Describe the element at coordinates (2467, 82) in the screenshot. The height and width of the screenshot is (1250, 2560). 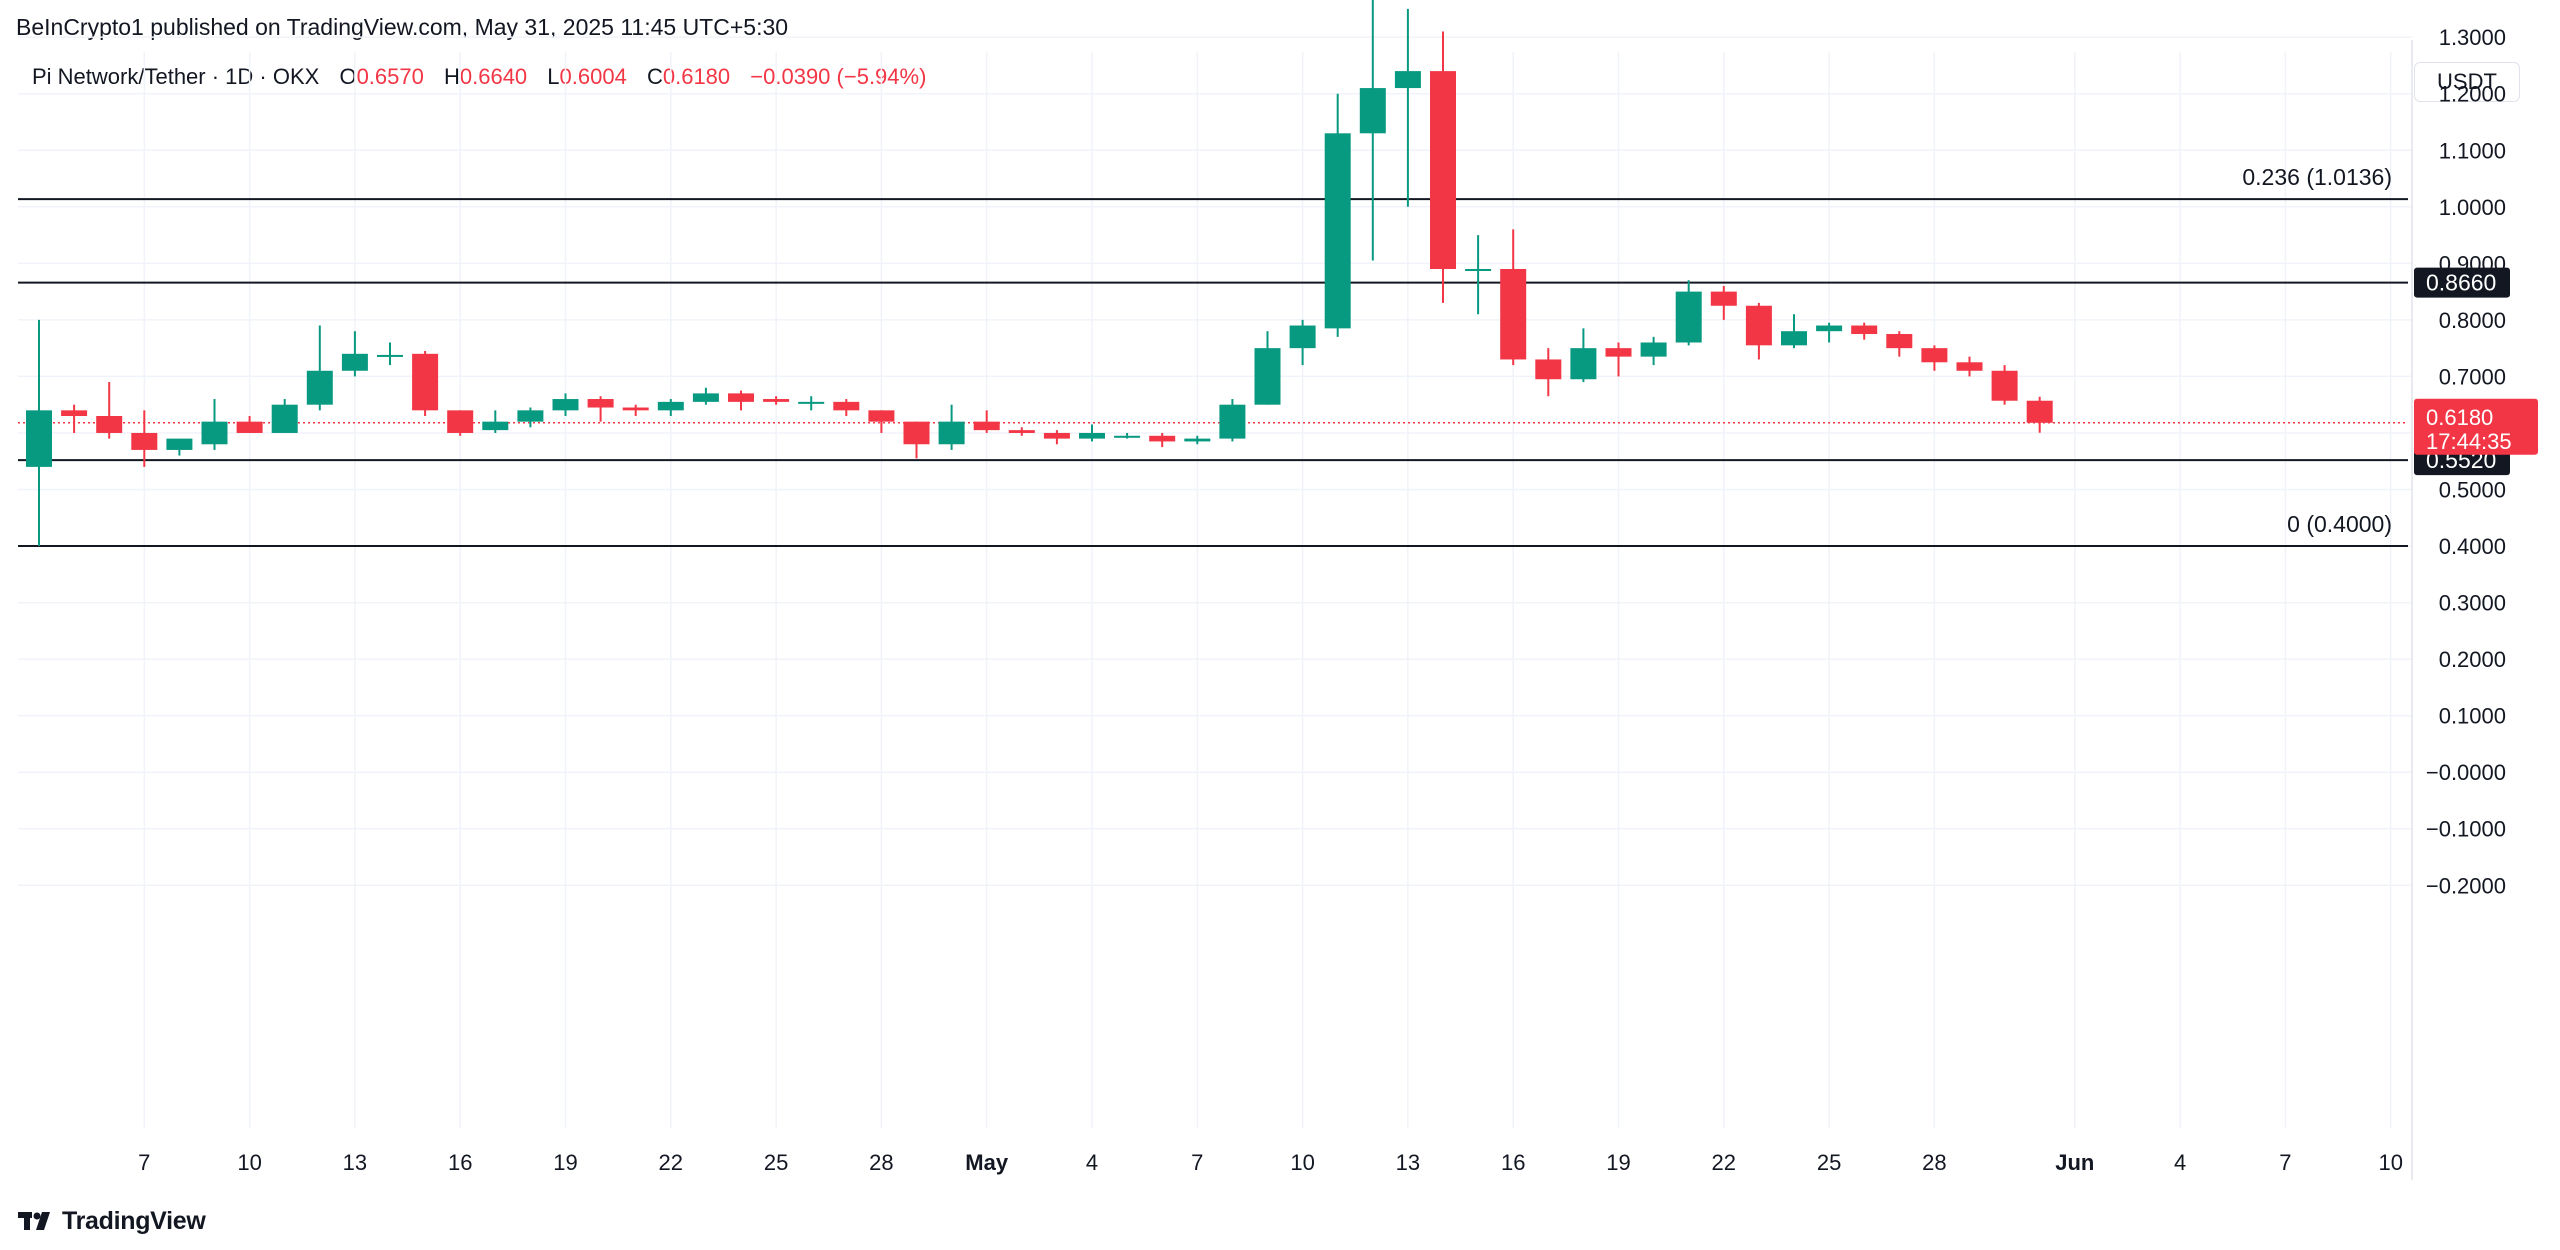
I see `currency-button: USDT` at that location.